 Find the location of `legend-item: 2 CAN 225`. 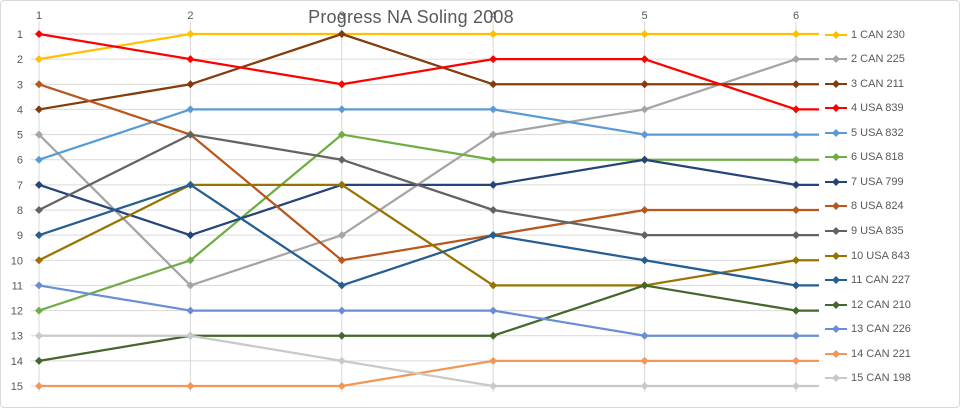

legend-item: 2 CAN 225 is located at coordinates (890, 59).